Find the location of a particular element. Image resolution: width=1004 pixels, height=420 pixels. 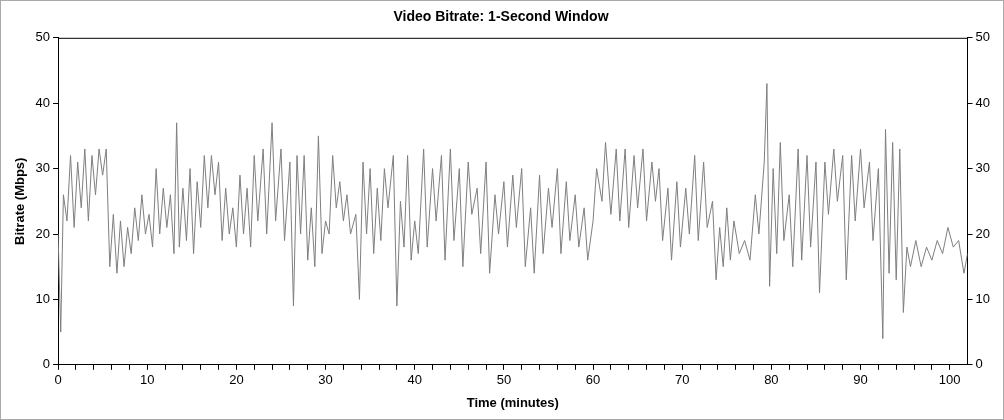

x-tick-label: 90 is located at coordinates (860, 380).